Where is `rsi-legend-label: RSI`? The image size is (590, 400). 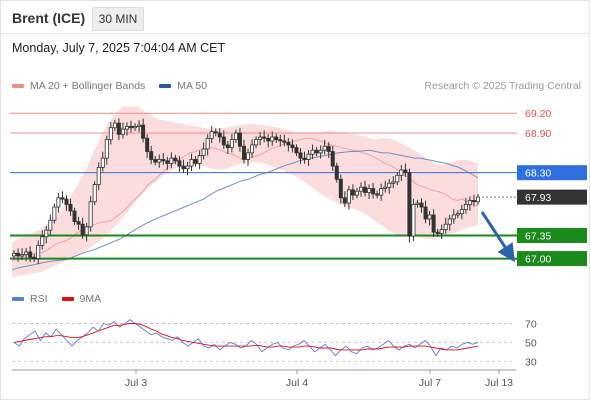
rsi-legend-label: RSI is located at coordinates (39, 299).